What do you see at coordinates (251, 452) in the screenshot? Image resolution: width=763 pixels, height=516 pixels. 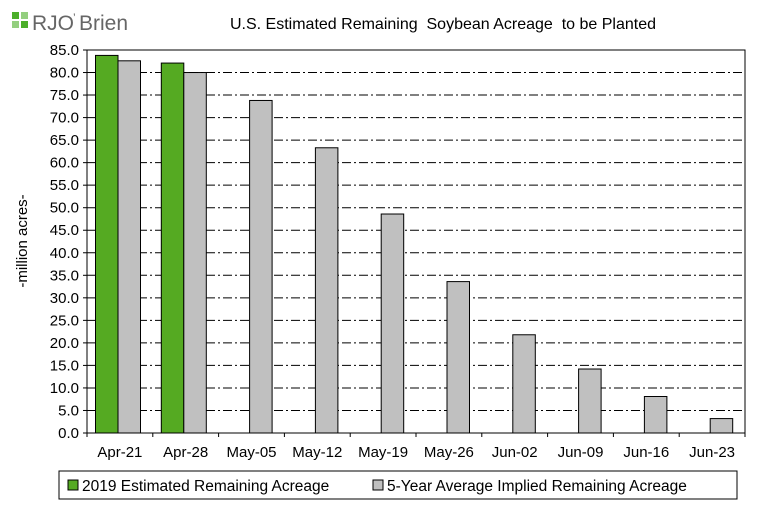 I see `x-tick-label: May-05` at bounding box center [251, 452].